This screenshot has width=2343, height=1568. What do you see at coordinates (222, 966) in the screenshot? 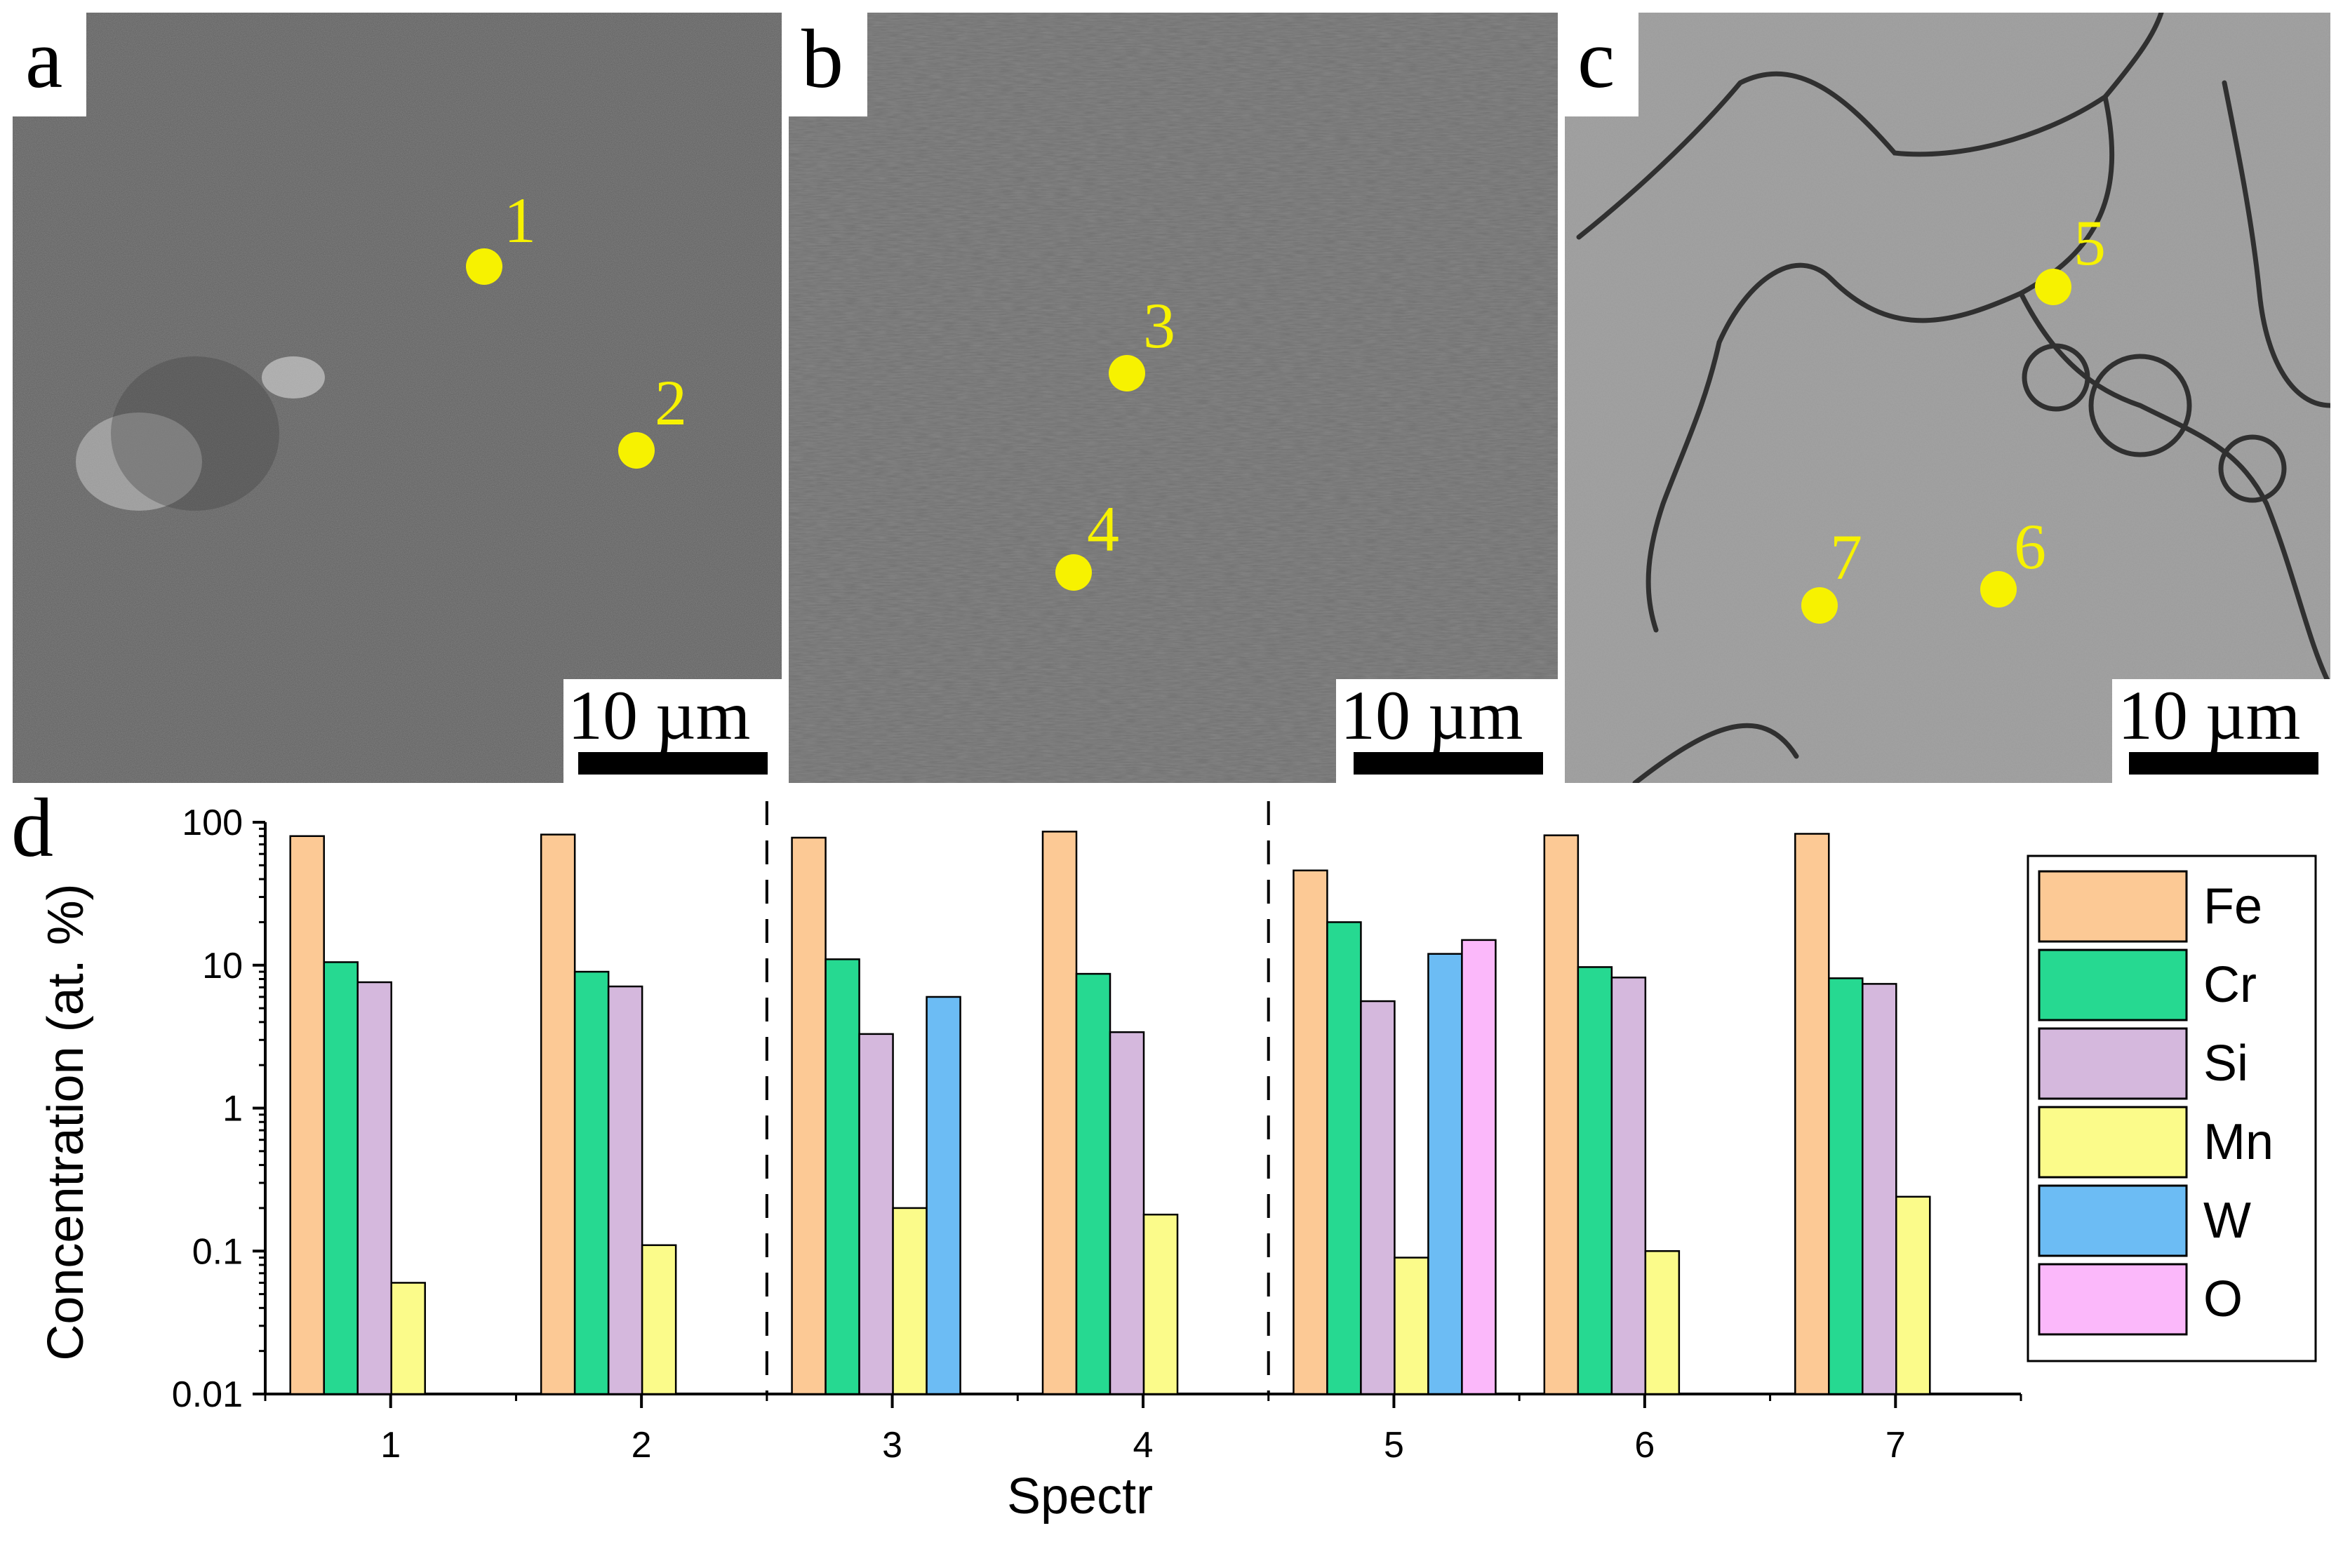
I see `y-tick-label: 10` at bounding box center [222, 966].